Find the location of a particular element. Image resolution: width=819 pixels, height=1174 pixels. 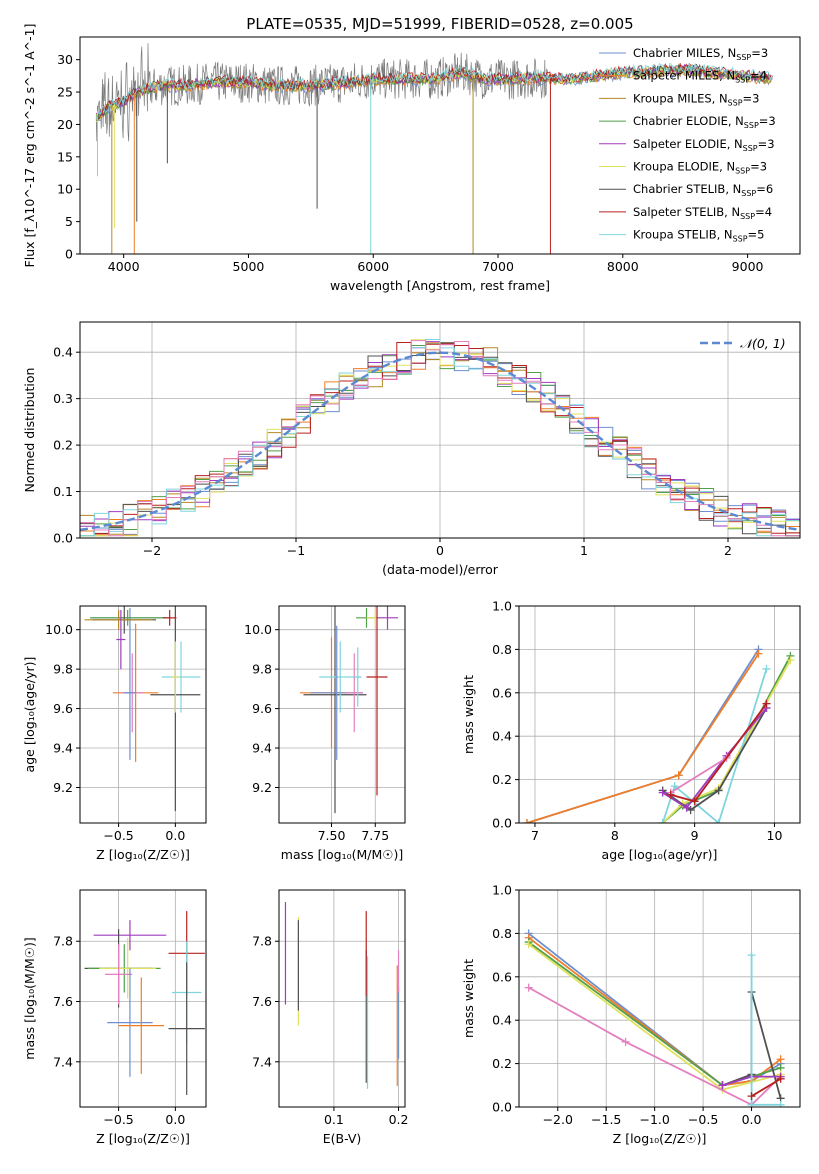

y-tick-label: 0.3 is located at coordinates (63, 398).